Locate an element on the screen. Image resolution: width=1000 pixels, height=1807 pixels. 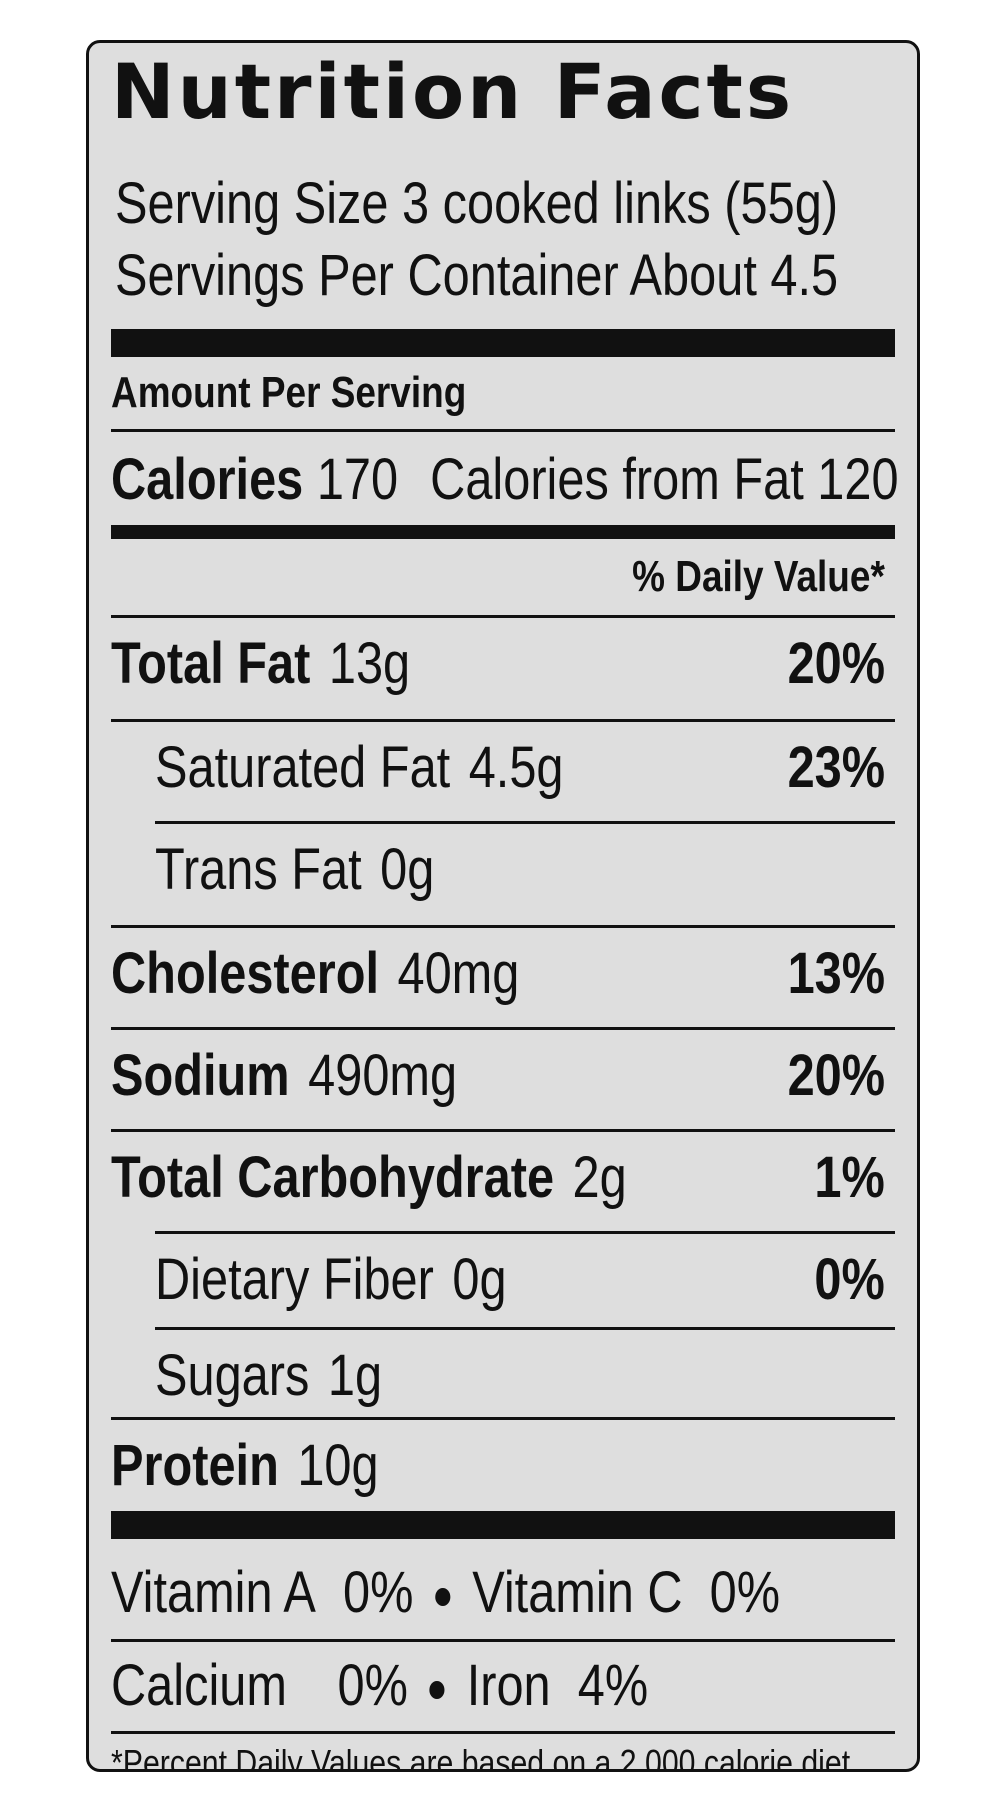
nutrient-name: Trans Fat is located at coordinates (258, 869).